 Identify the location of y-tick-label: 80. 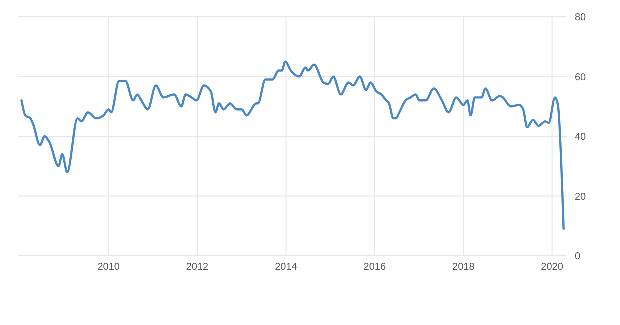
(581, 18).